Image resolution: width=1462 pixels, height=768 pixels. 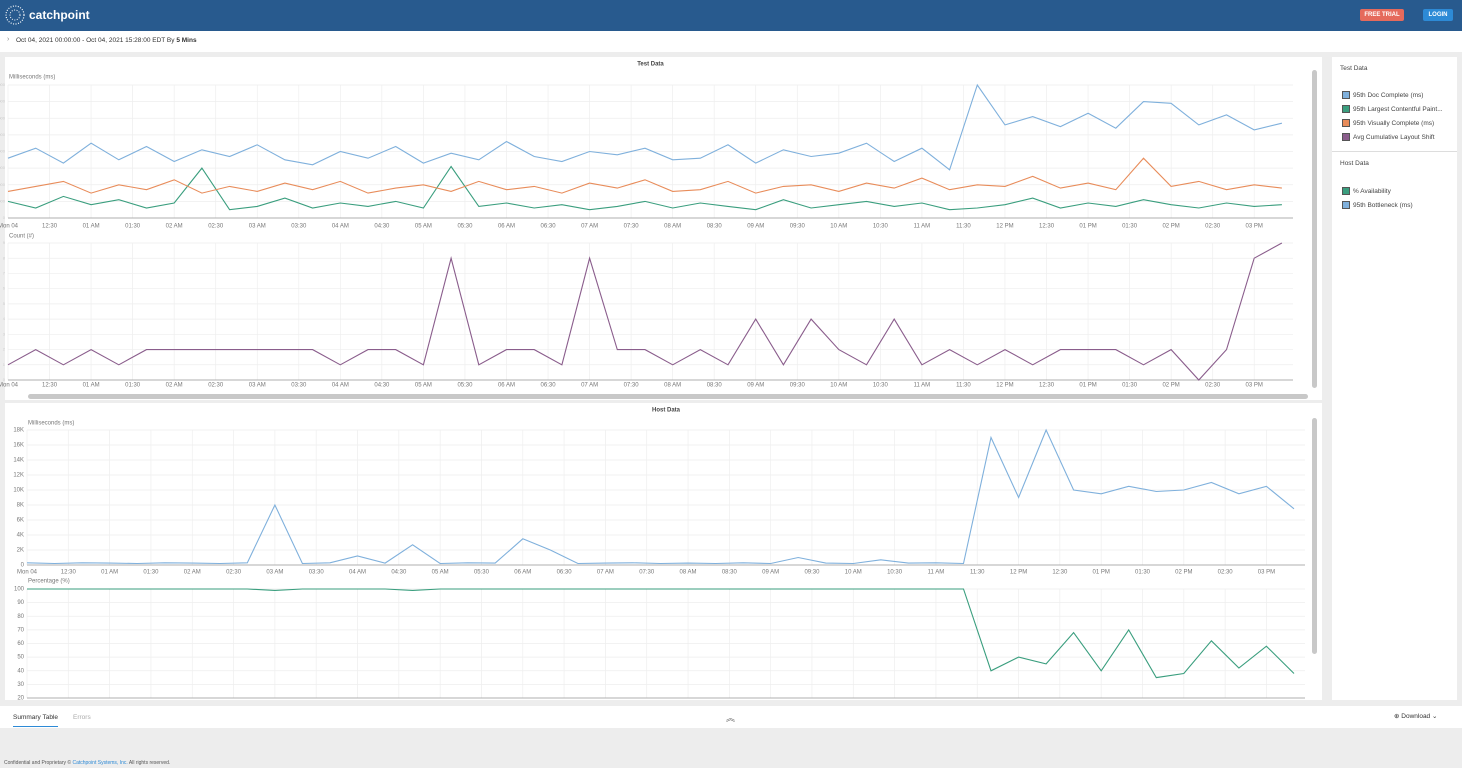 I want to click on y-tick-label: 18K, so click(x=18, y=431).